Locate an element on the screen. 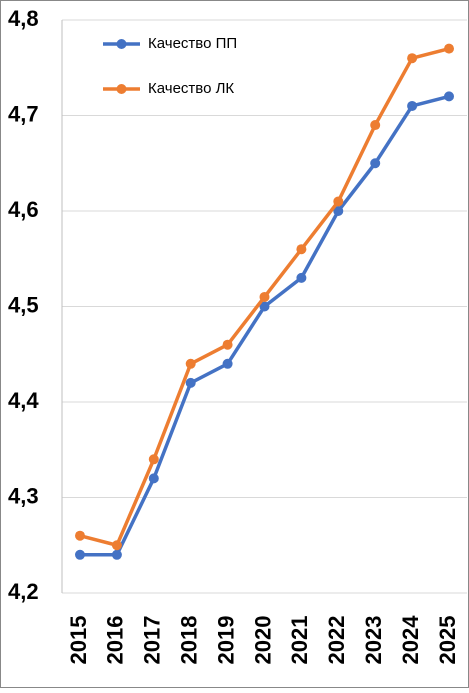 This screenshot has height=693, width=469. x-tick-label: 2022 is located at coordinates (336, 640).